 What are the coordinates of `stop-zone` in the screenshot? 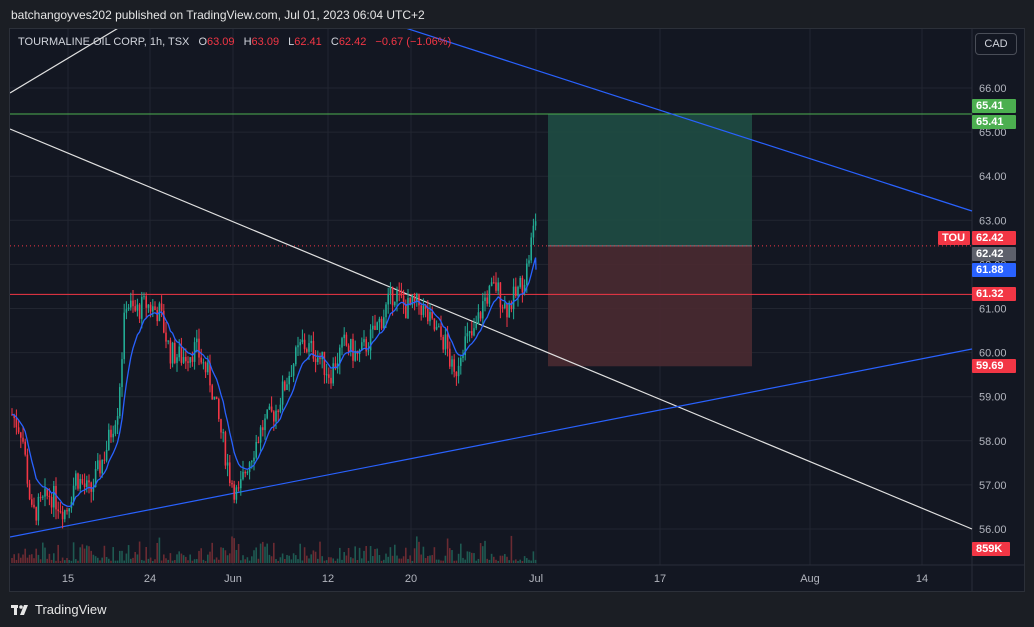 It's located at (650, 306).